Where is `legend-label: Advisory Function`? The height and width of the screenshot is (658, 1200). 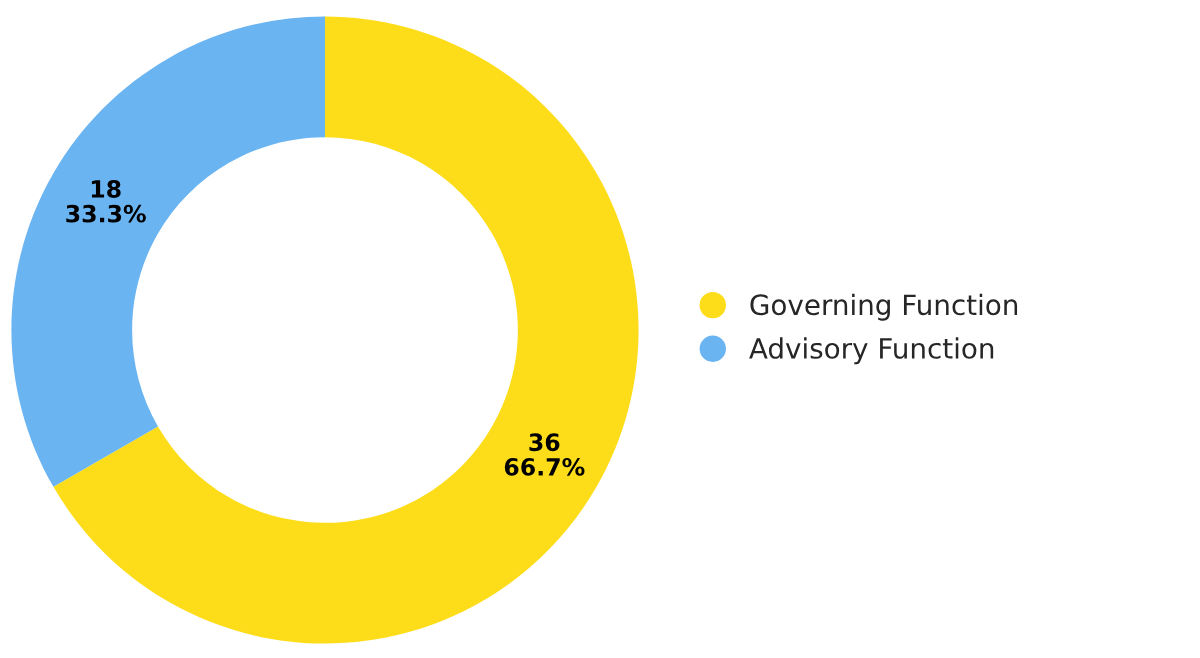 legend-label: Advisory Function is located at coordinates (871, 351).